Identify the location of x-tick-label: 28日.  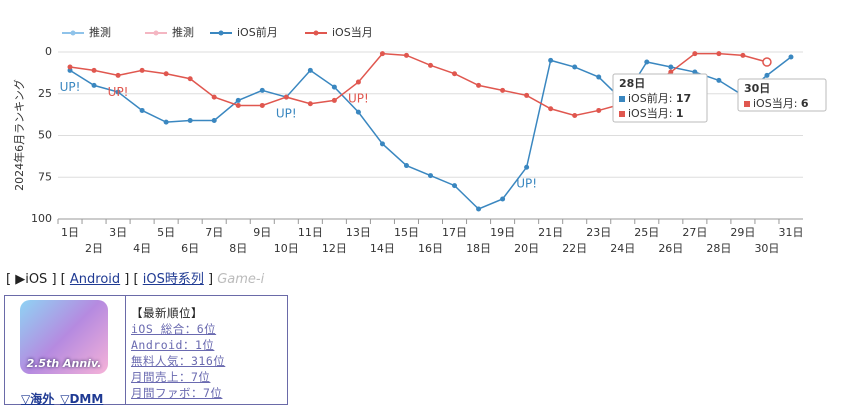
(718, 248).